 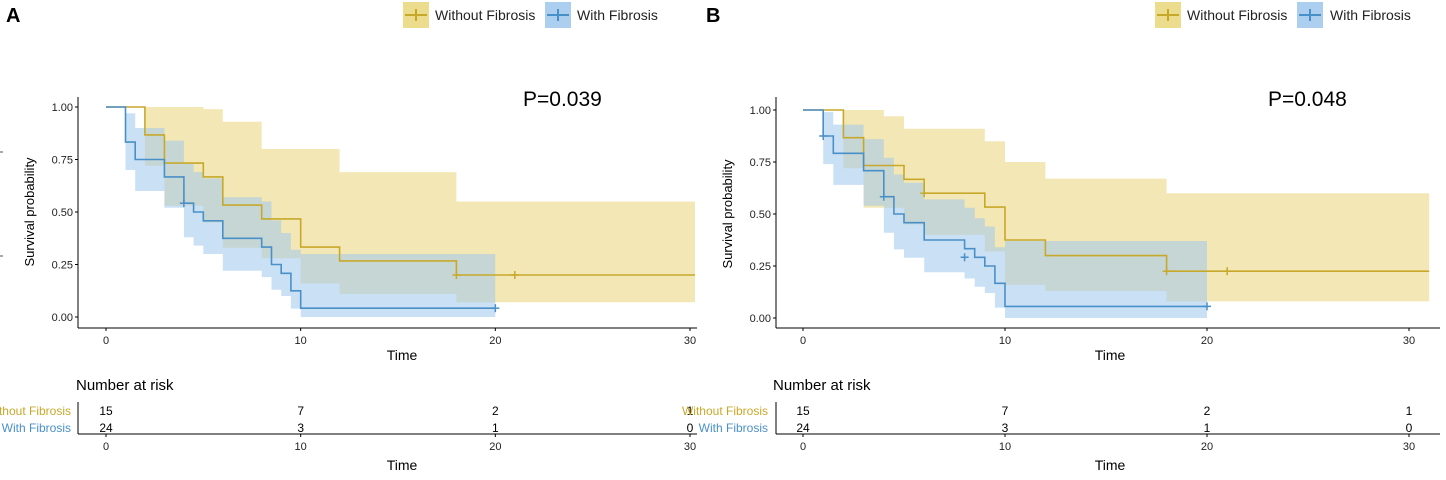 I want to click on p-value: P=0.039, so click(x=562, y=99).